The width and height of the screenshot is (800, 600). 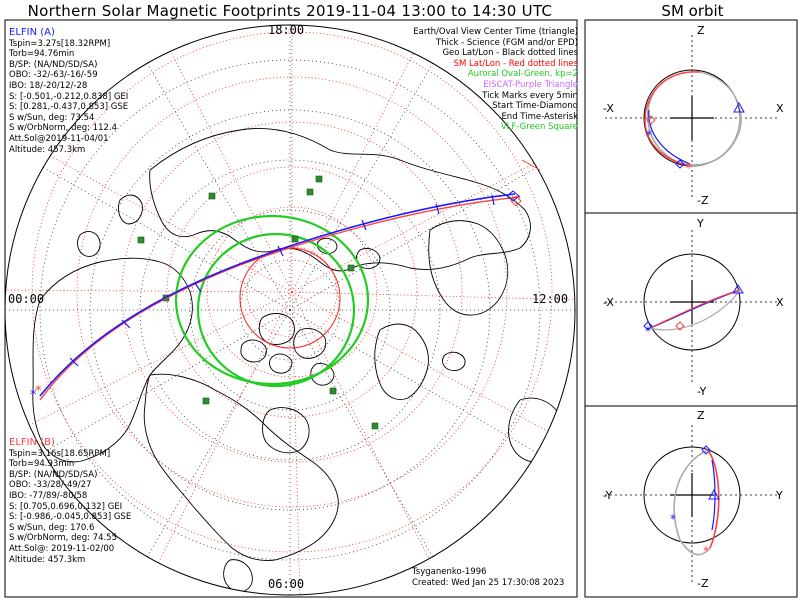 I want to click on elfin-b-line: OBO: -33/28/-49/27, so click(x=50, y=485).